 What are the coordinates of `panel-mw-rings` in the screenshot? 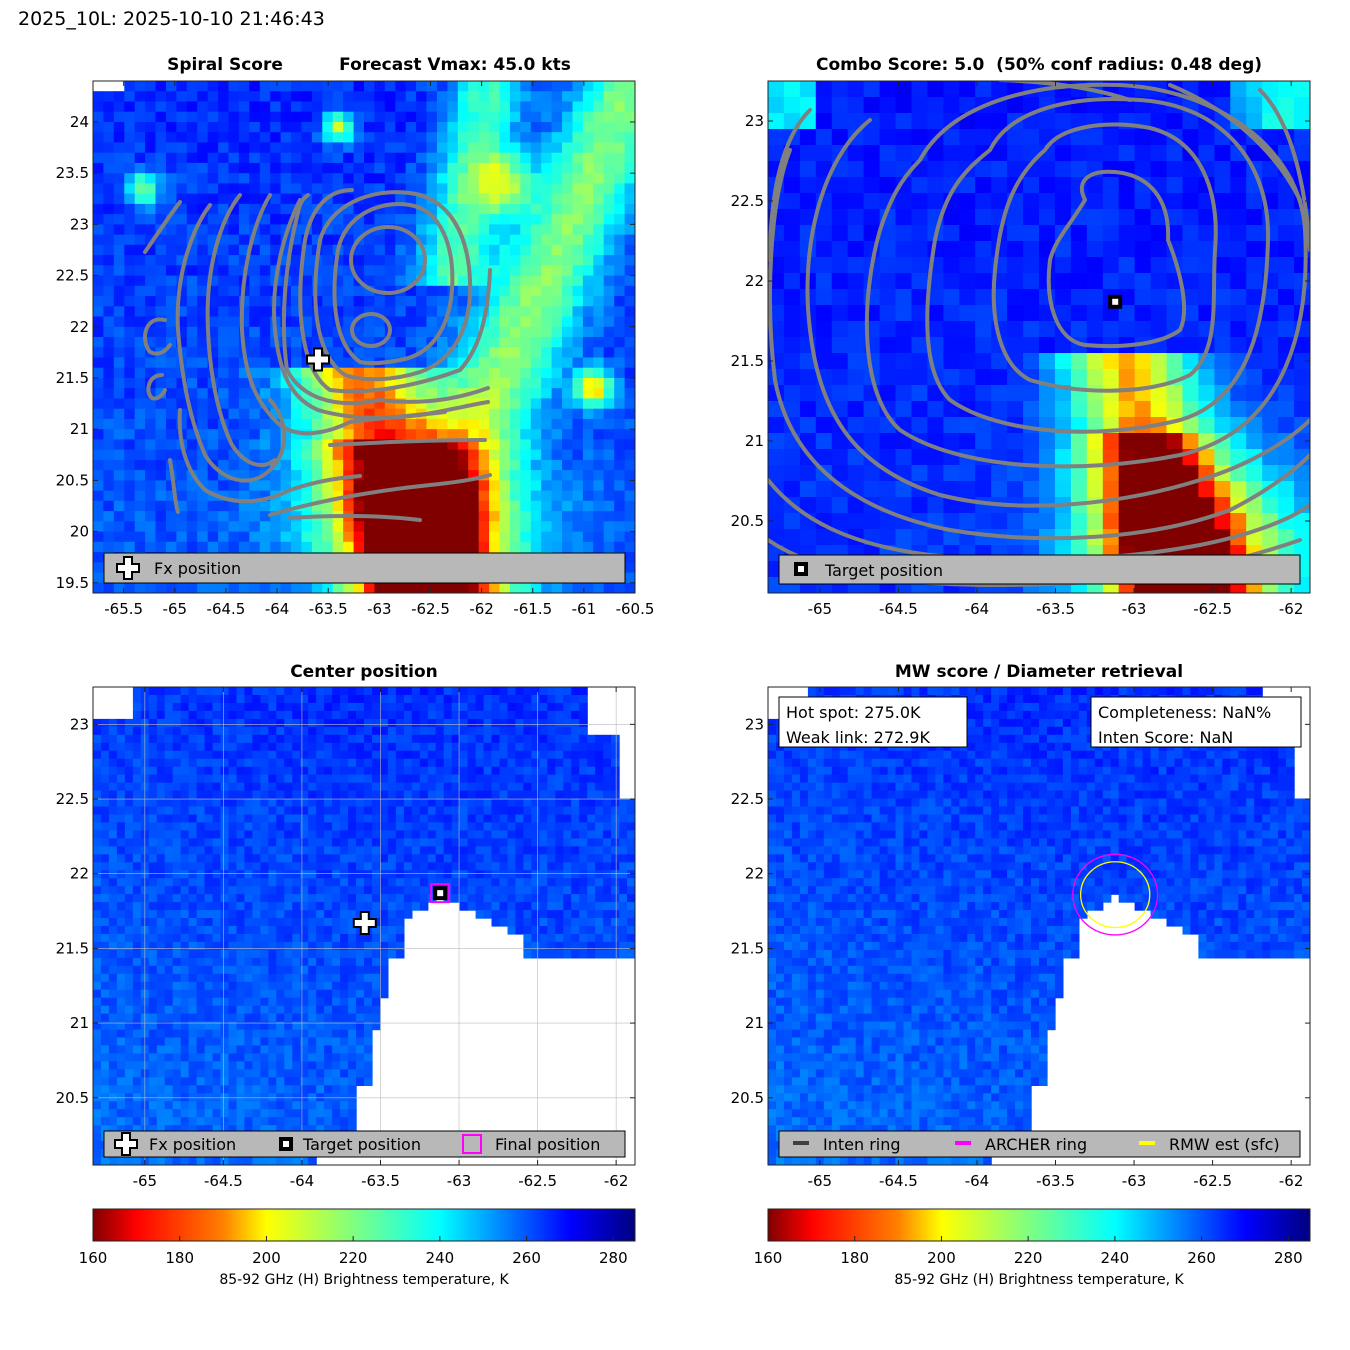 It's located at (1115, 894).